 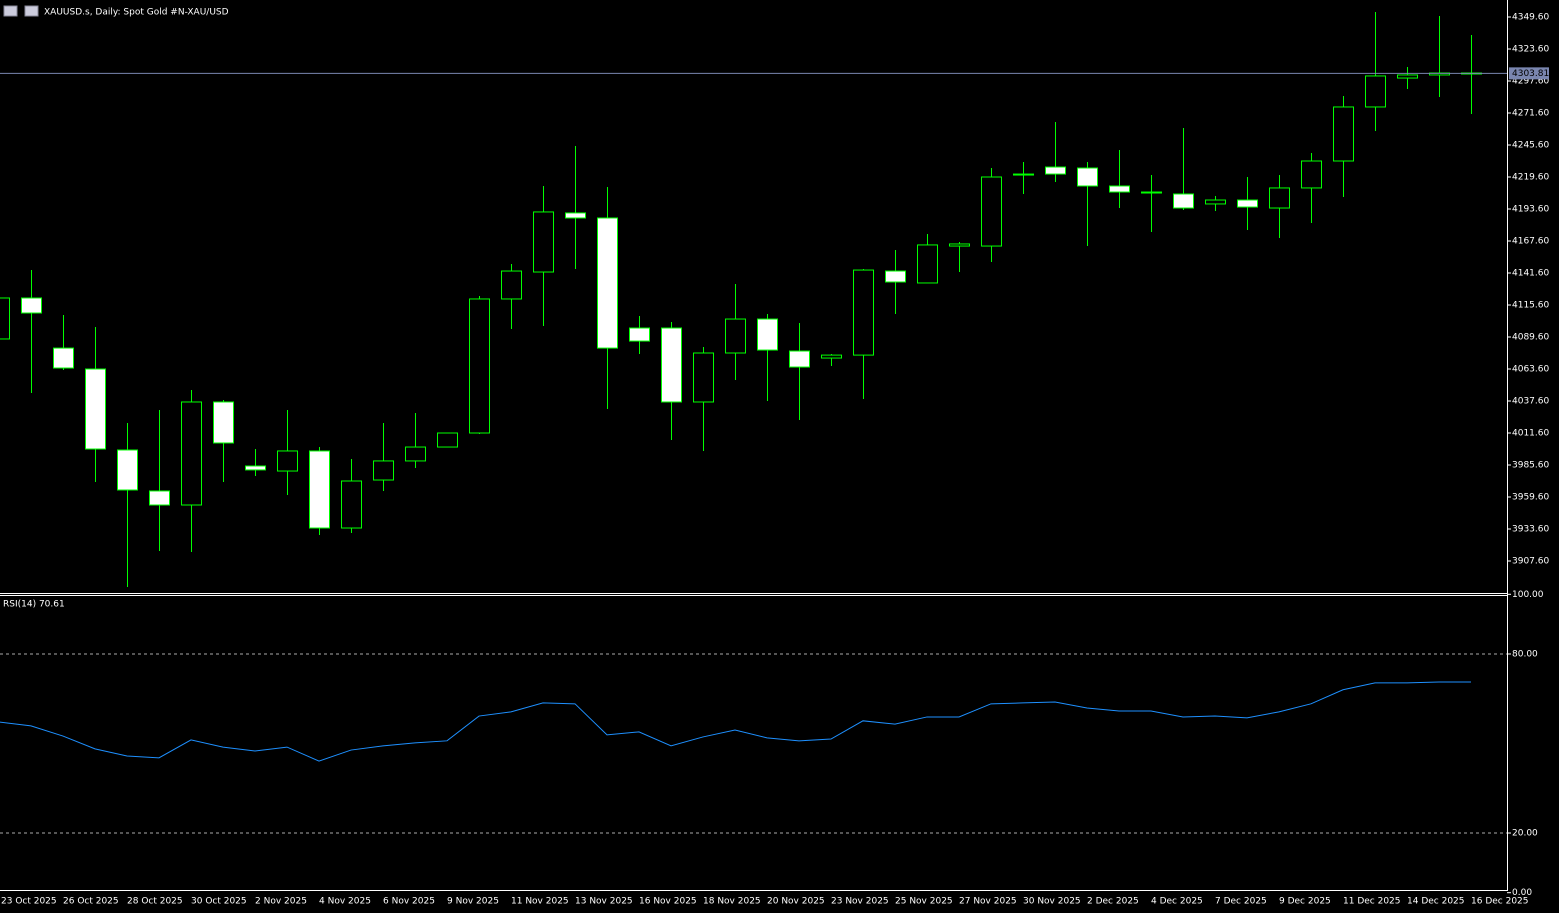 I want to click on current-price-box, so click(x=1529, y=73).